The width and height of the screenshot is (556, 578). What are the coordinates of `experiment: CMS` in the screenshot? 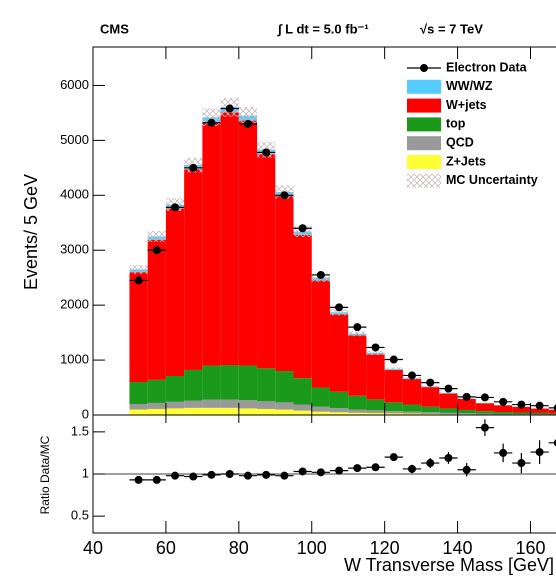 It's located at (114, 28).